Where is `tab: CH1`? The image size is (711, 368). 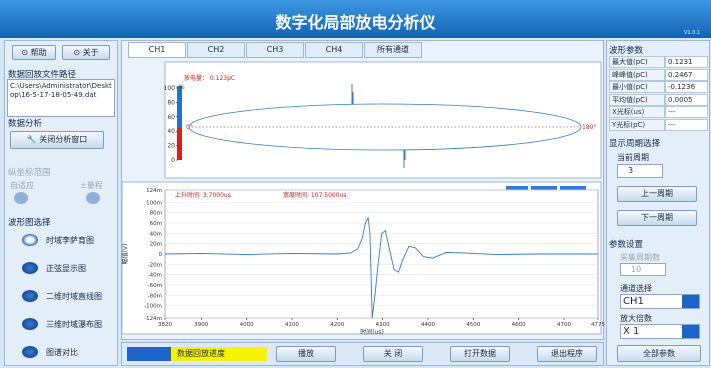
tab: CH1 is located at coordinates (157, 50).